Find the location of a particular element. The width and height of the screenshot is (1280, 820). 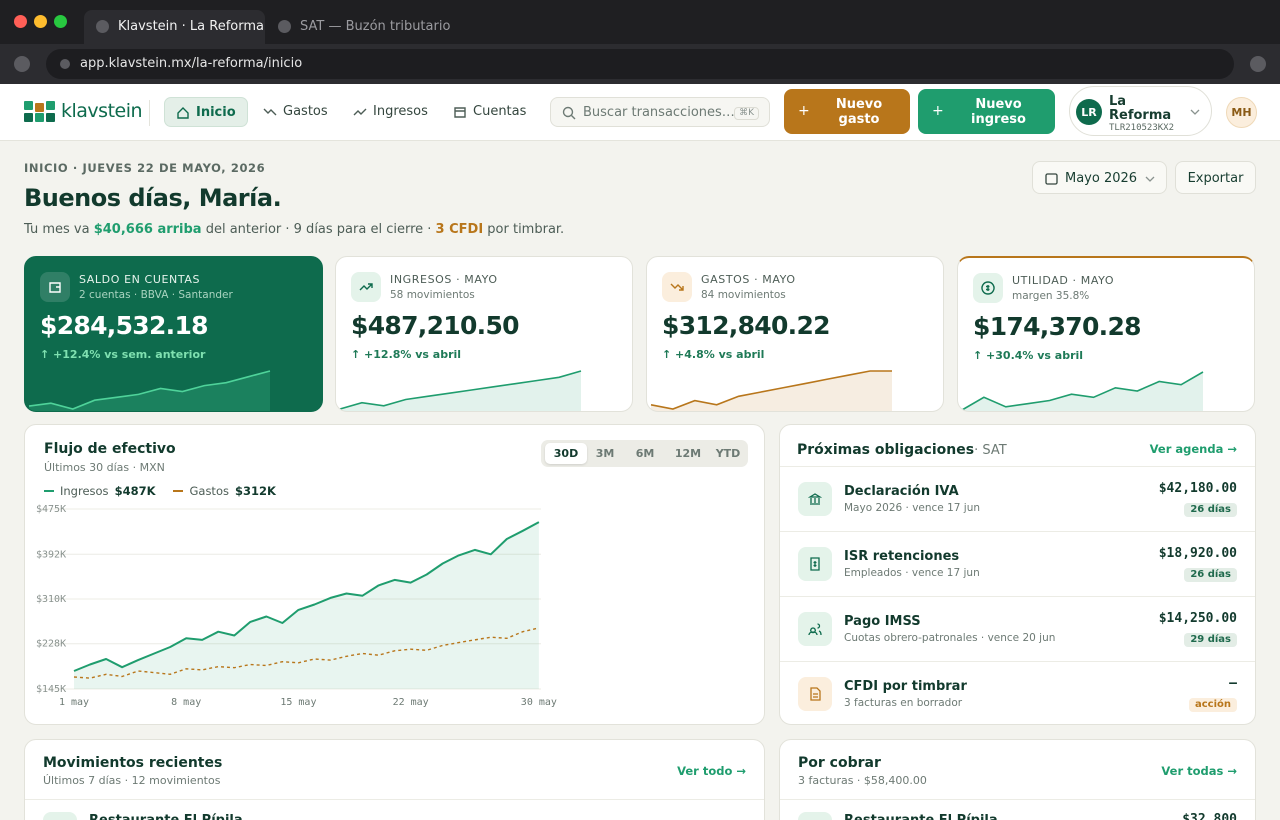

address-bar: app.klavstein.mx/la-reforma/inicio is located at coordinates (640, 64).